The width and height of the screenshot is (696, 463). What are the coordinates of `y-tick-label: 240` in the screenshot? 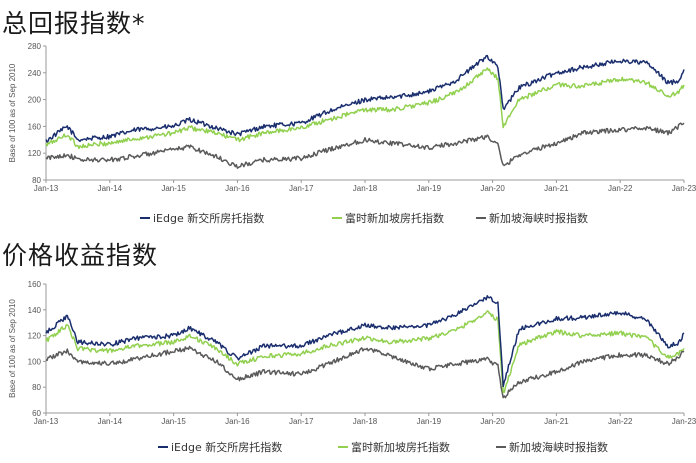 It's located at (35, 73).